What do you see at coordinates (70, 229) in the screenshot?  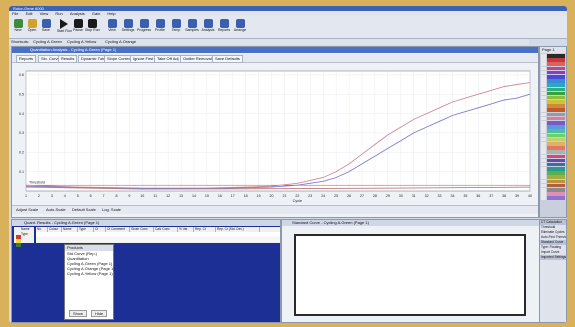 I see `col-name: Name` at bounding box center [70, 229].